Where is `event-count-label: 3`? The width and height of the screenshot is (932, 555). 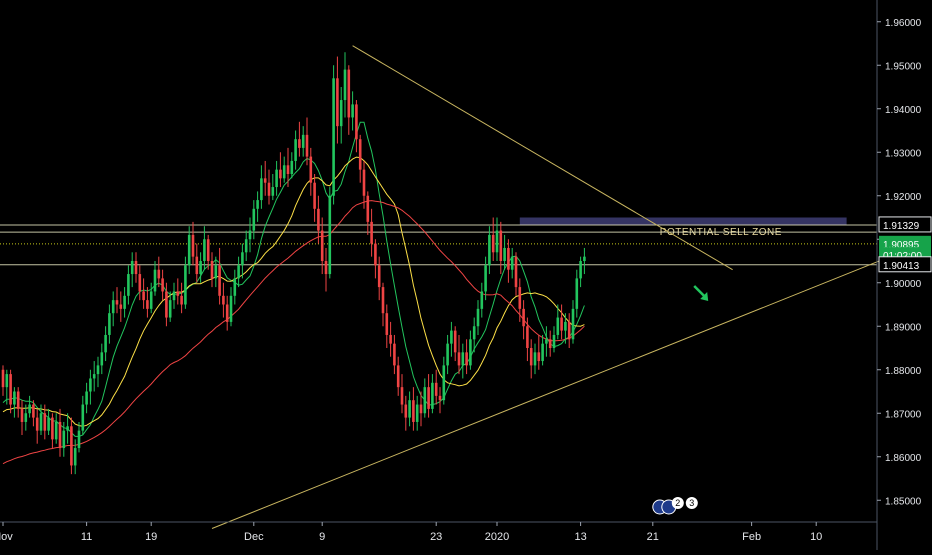 event-count-label: 3 is located at coordinates (691, 503).